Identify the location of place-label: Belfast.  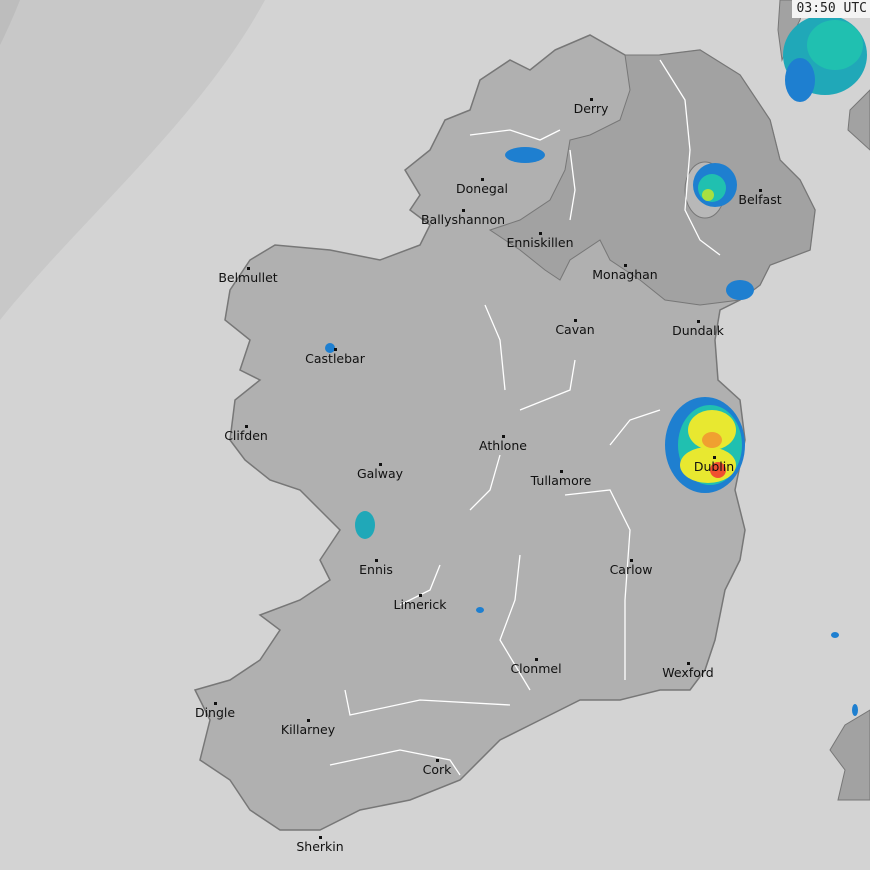
(760, 199).